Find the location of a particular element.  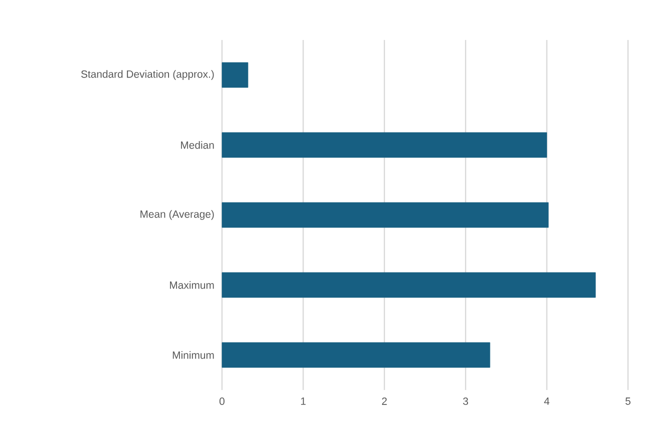

y-tick-label: Minimum is located at coordinates (193, 355).